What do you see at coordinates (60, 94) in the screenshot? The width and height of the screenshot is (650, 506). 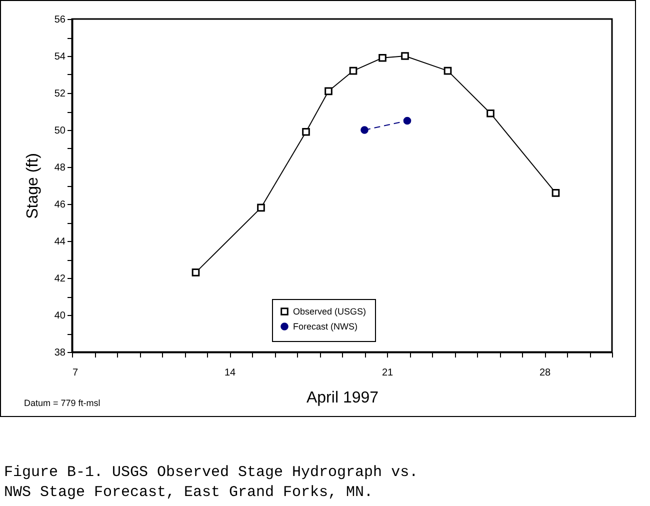 I see `y-tick-label: 52` at bounding box center [60, 94].